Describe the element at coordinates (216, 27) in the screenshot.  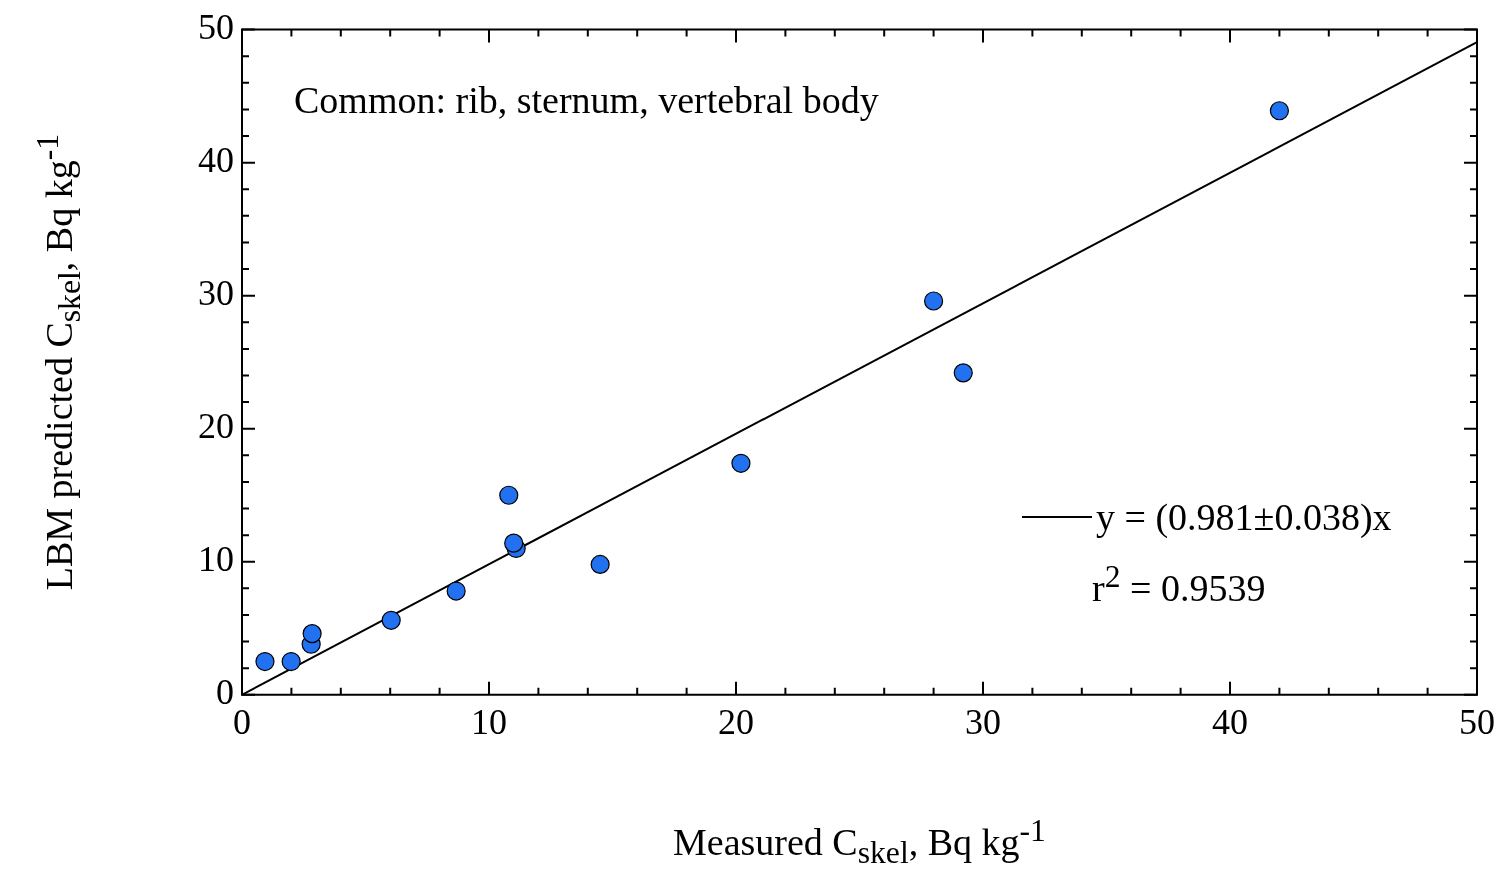
I see `y-tick-label: 50` at that location.